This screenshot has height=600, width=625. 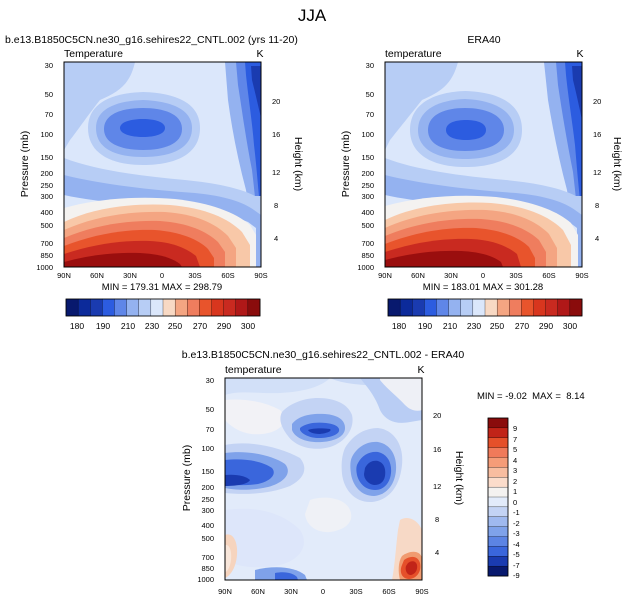 What do you see at coordinates (93, 54) in the screenshot?
I see `panel-left-label: Temperature` at bounding box center [93, 54].